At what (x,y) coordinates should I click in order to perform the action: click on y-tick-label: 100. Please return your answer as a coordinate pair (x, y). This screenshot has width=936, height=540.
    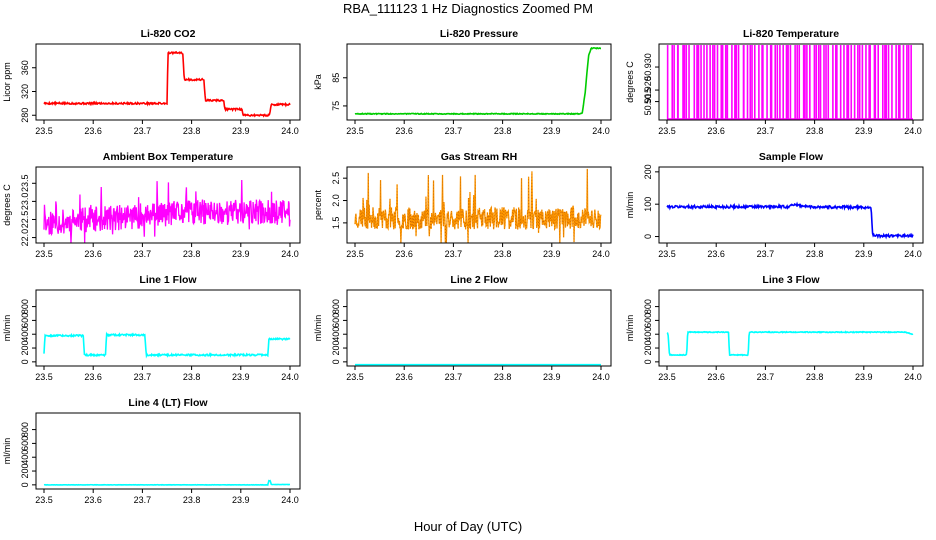
    Looking at the image, I should click on (648, 204).